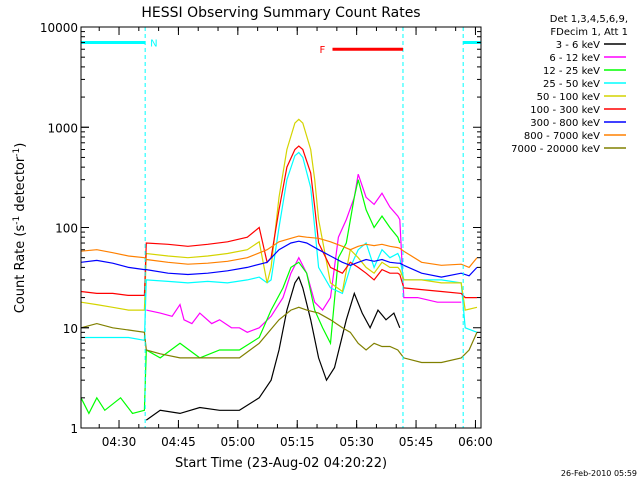 This screenshot has width=640, height=480. I want to click on x-axis-label: Start Time (23-Aug-02 04:20:22), so click(281, 463).